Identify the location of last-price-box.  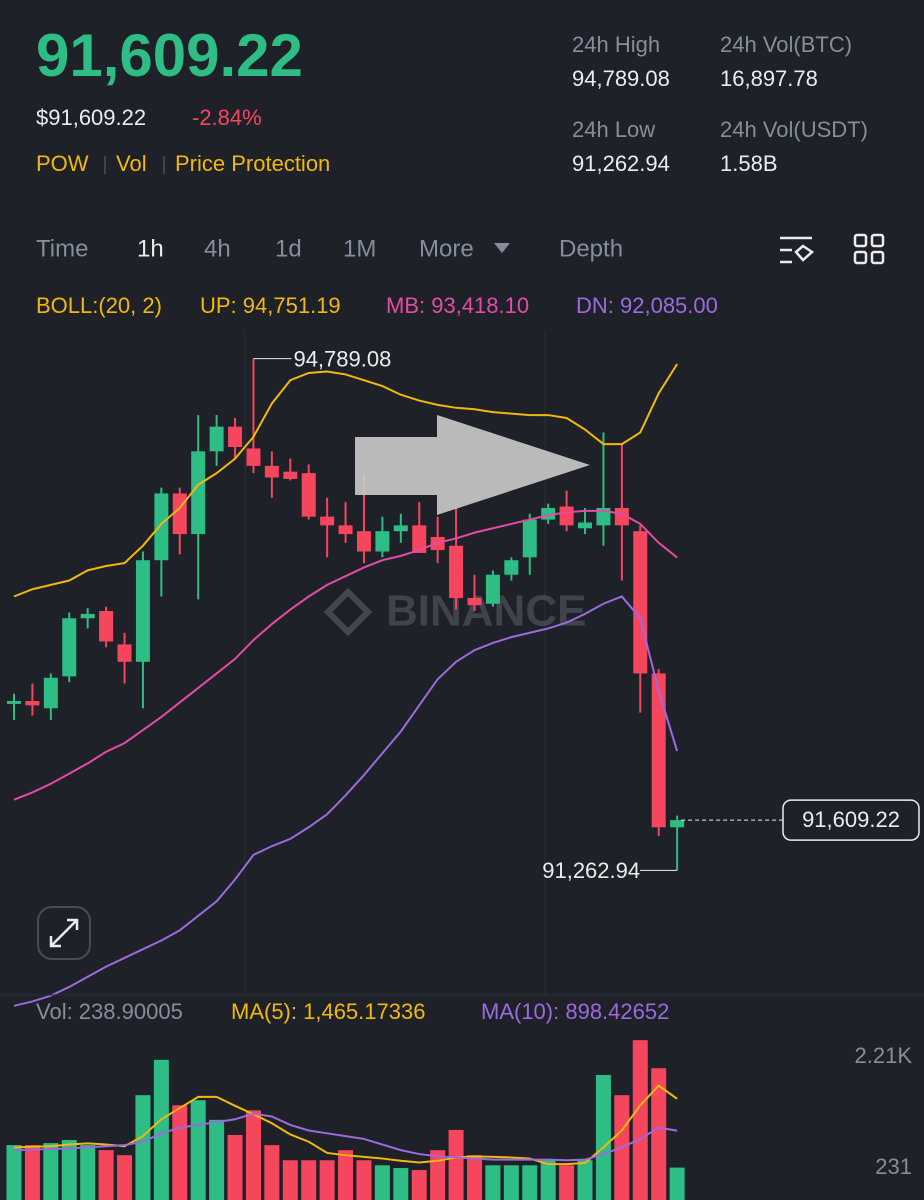
(851, 820).